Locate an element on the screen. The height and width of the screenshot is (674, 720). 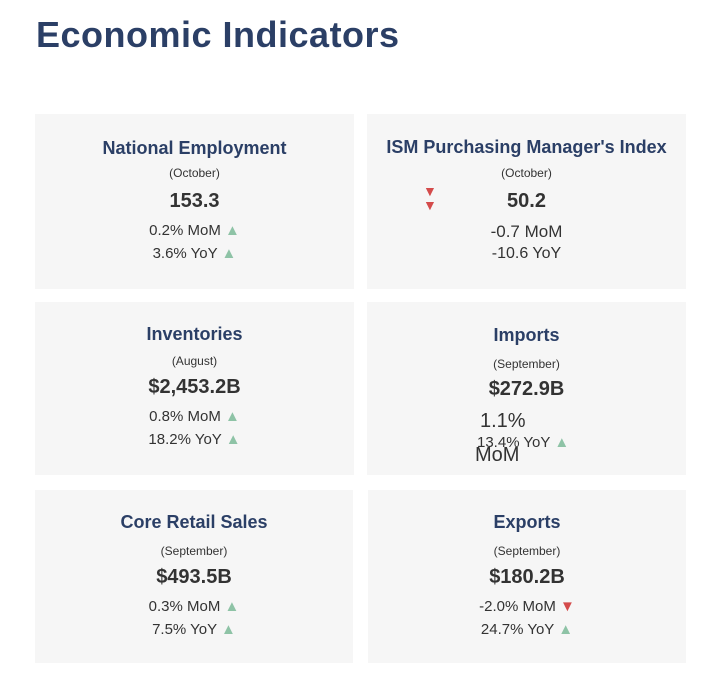
card-yoy-text: 13.4% YoY is located at coordinates (514, 442).